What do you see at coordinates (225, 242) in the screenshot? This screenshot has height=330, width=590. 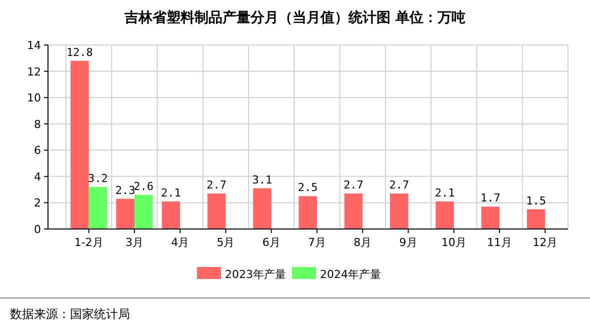 I see `x-tick-label: 5月` at bounding box center [225, 242].